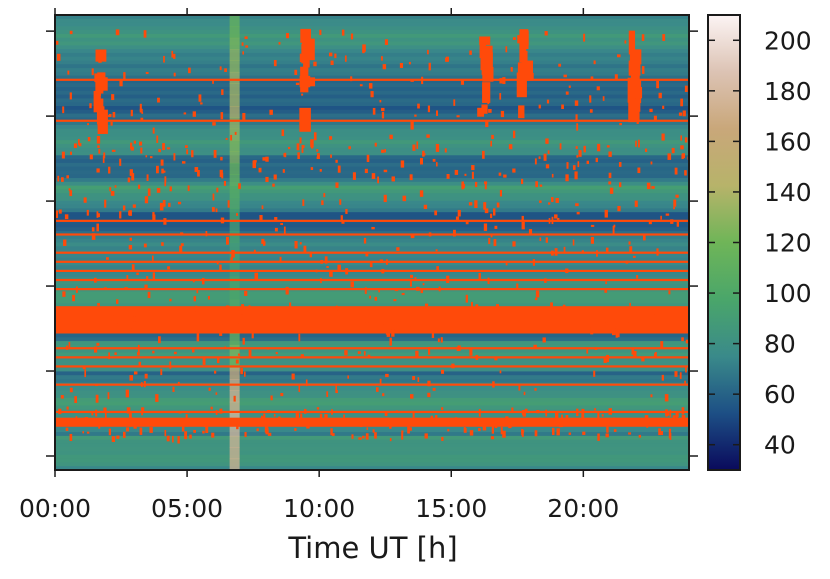 The width and height of the screenshot is (830, 579). What do you see at coordinates (372, 422) in the screenshot?
I see `rfi-strong-band` at bounding box center [372, 422].